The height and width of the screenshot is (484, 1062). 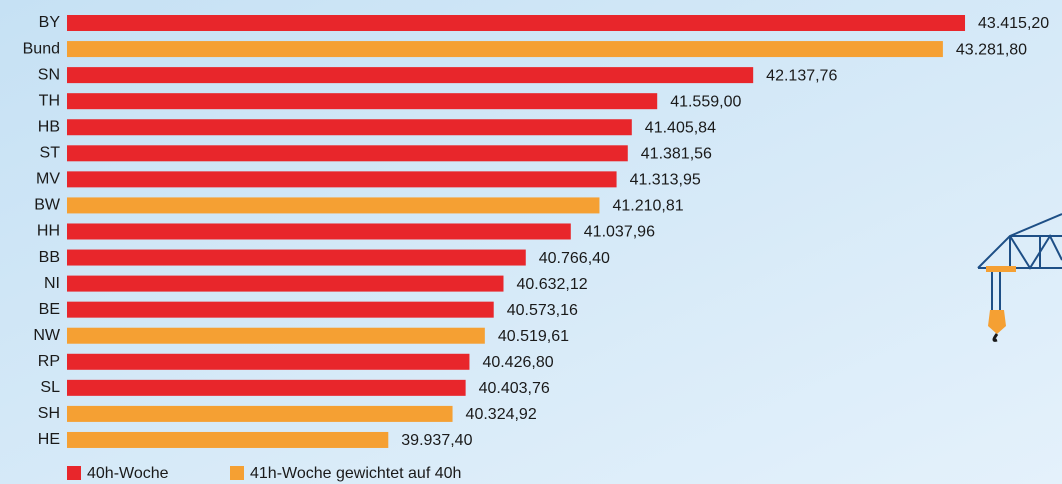 I want to click on category-label: RP, so click(x=49, y=361).